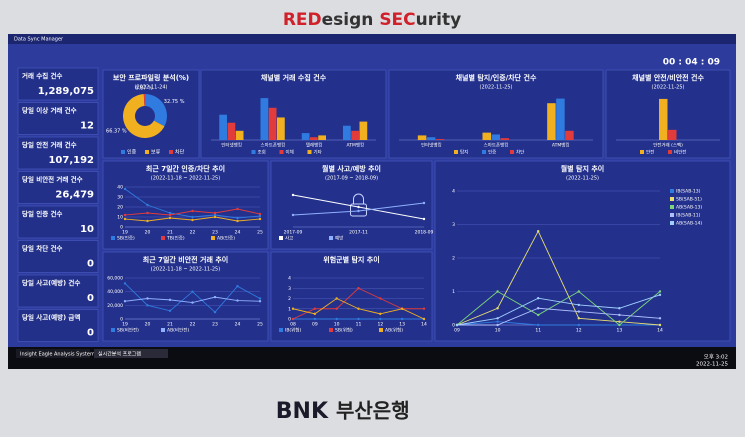 This screenshot has width=745, height=437. Describe the element at coordinates (180, 152) in the screenshot. I see `legend-label: 차단` at that location.